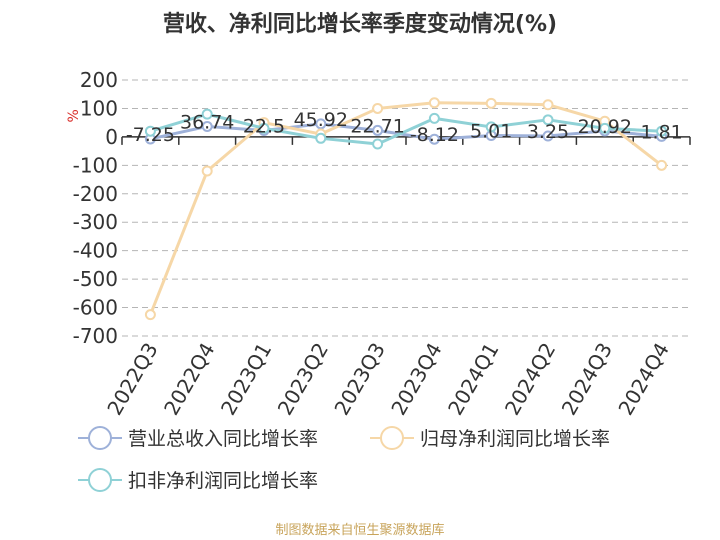 This screenshot has width=720, height=540. I want to click on data-label: -8.12, so click(434, 135).